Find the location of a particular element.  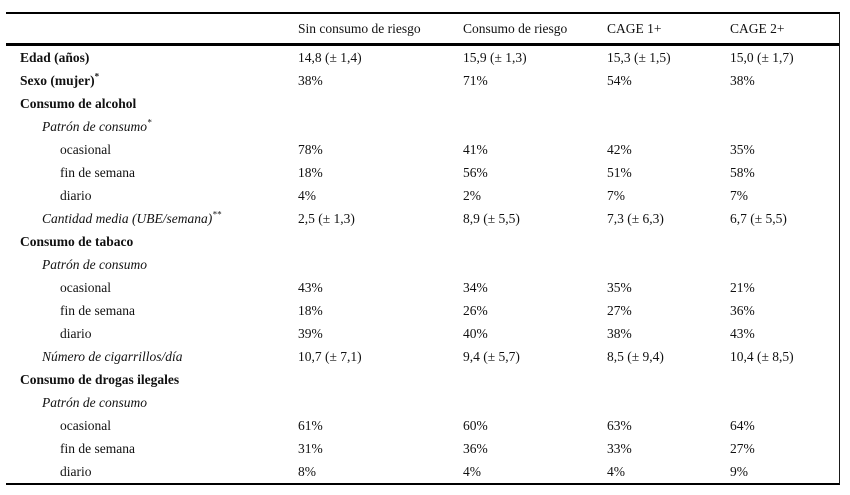

row-label-text: Consumo de tabaco is located at coordinates (77, 241).